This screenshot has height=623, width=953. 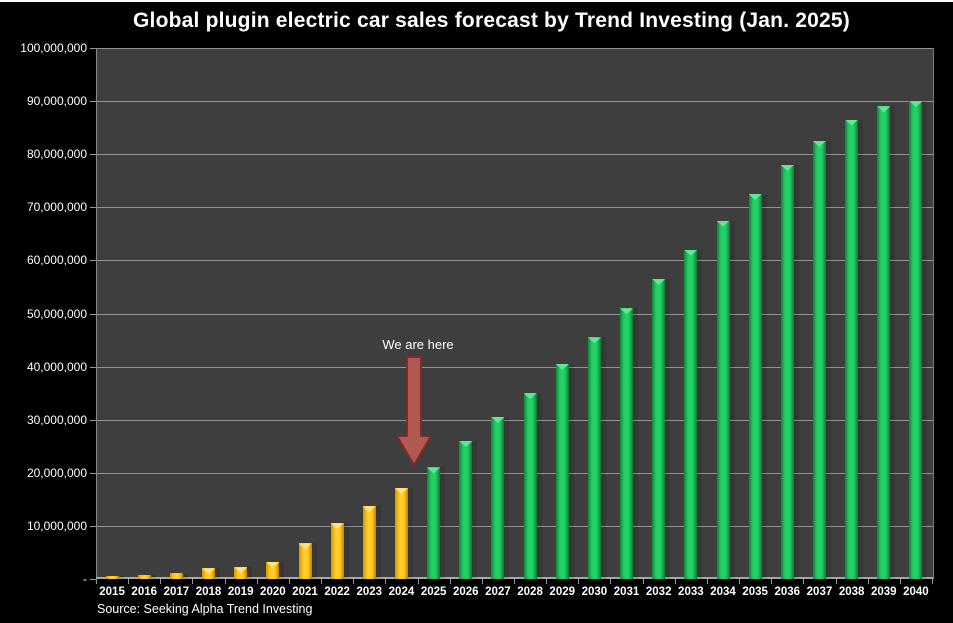 I want to click on bar-2020, so click(x=273, y=570).